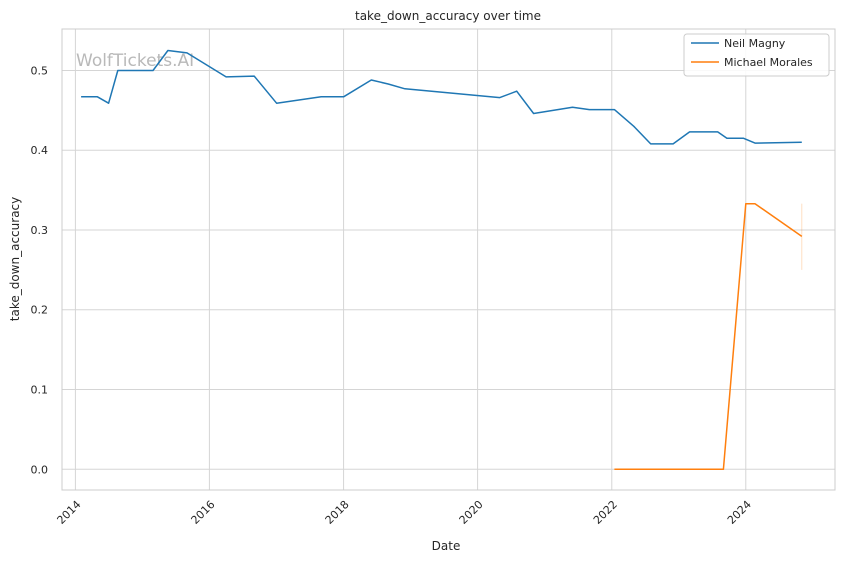  Describe the element at coordinates (40, 230) in the screenshot. I see `y-tick-label: 0.3` at that location.